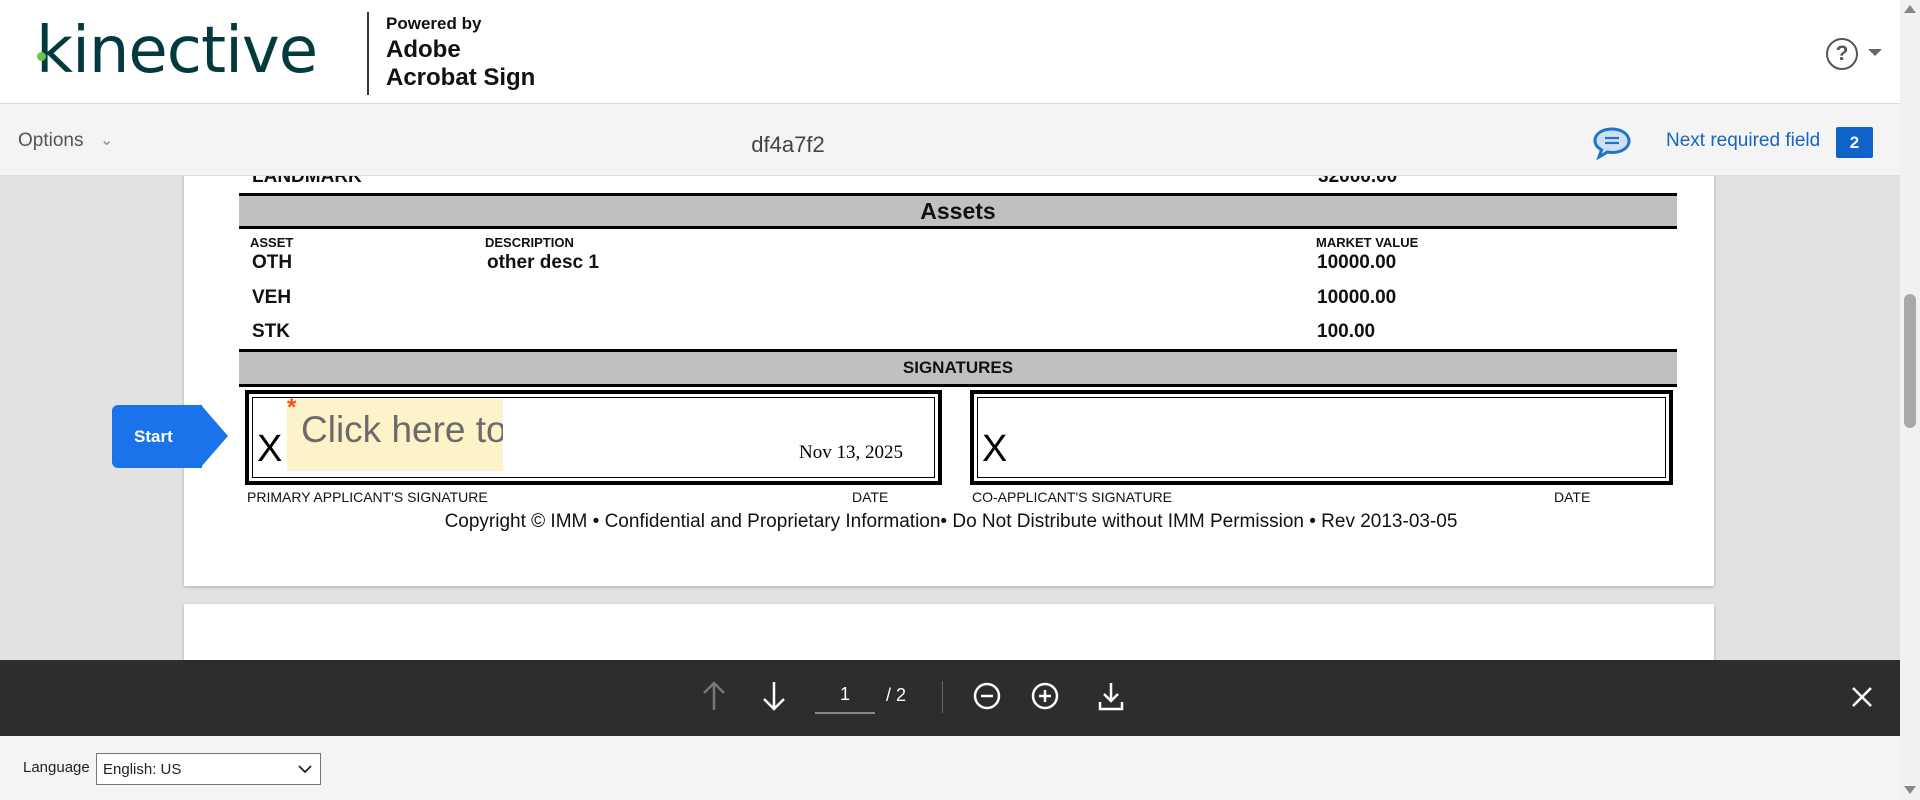 This screenshot has width=1920, height=800. I want to click on toolbar: Options ⌄ df4a7f2 Next required field 2, so click(950, 140).